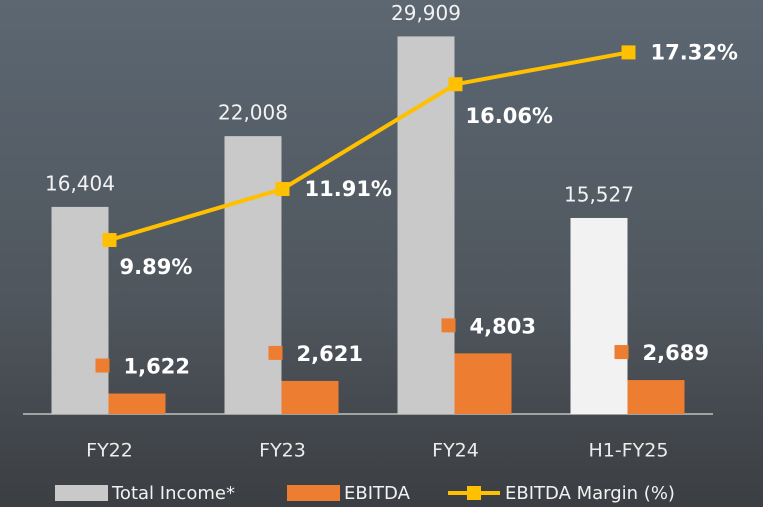 The width and height of the screenshot is (763, 507). Describe the element at coordinates (474, 493) in the screenshot. I see `legend-marker` at that location.